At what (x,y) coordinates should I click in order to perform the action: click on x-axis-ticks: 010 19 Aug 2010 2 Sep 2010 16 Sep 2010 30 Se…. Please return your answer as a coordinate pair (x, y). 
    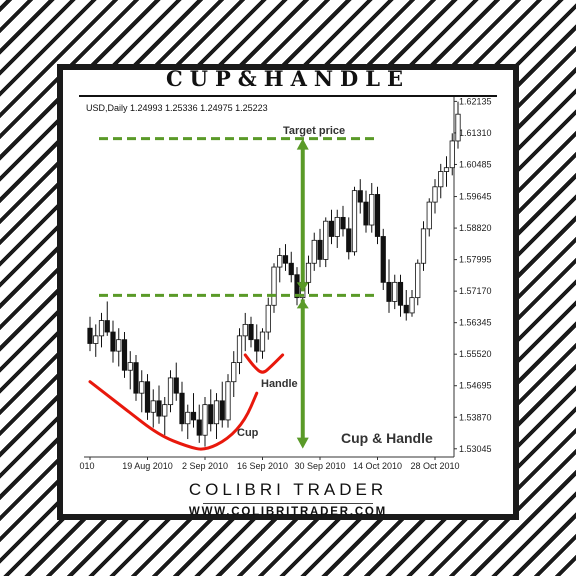
    Looking at the image, I should click on (269, 464).